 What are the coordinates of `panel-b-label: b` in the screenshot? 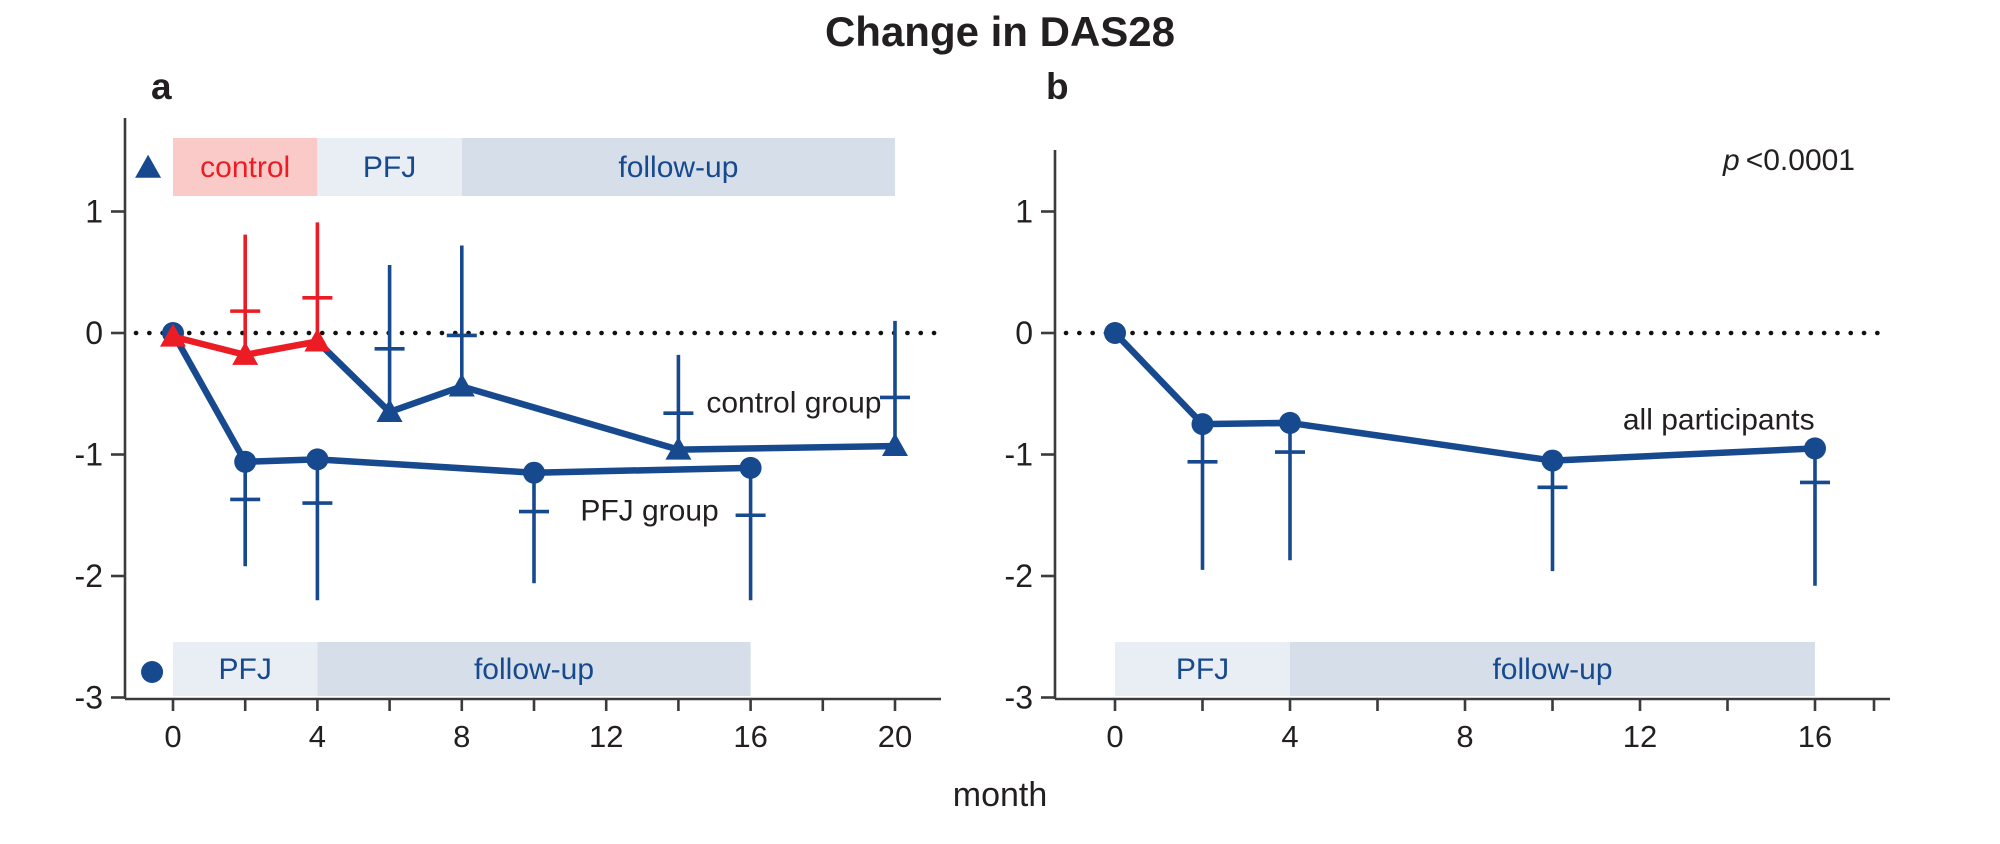 It's located at (1057, 86).